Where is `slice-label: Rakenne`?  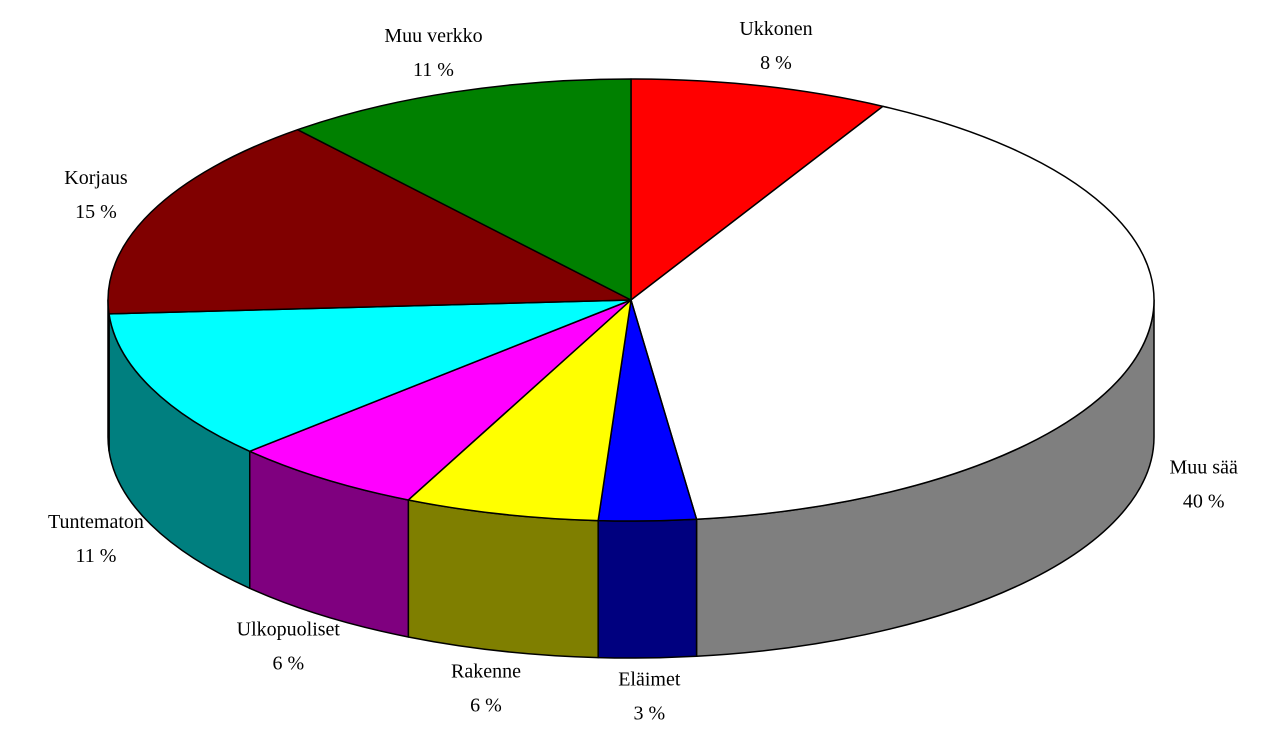 slice-label: Rakenne is located at coordinates (486, 671).